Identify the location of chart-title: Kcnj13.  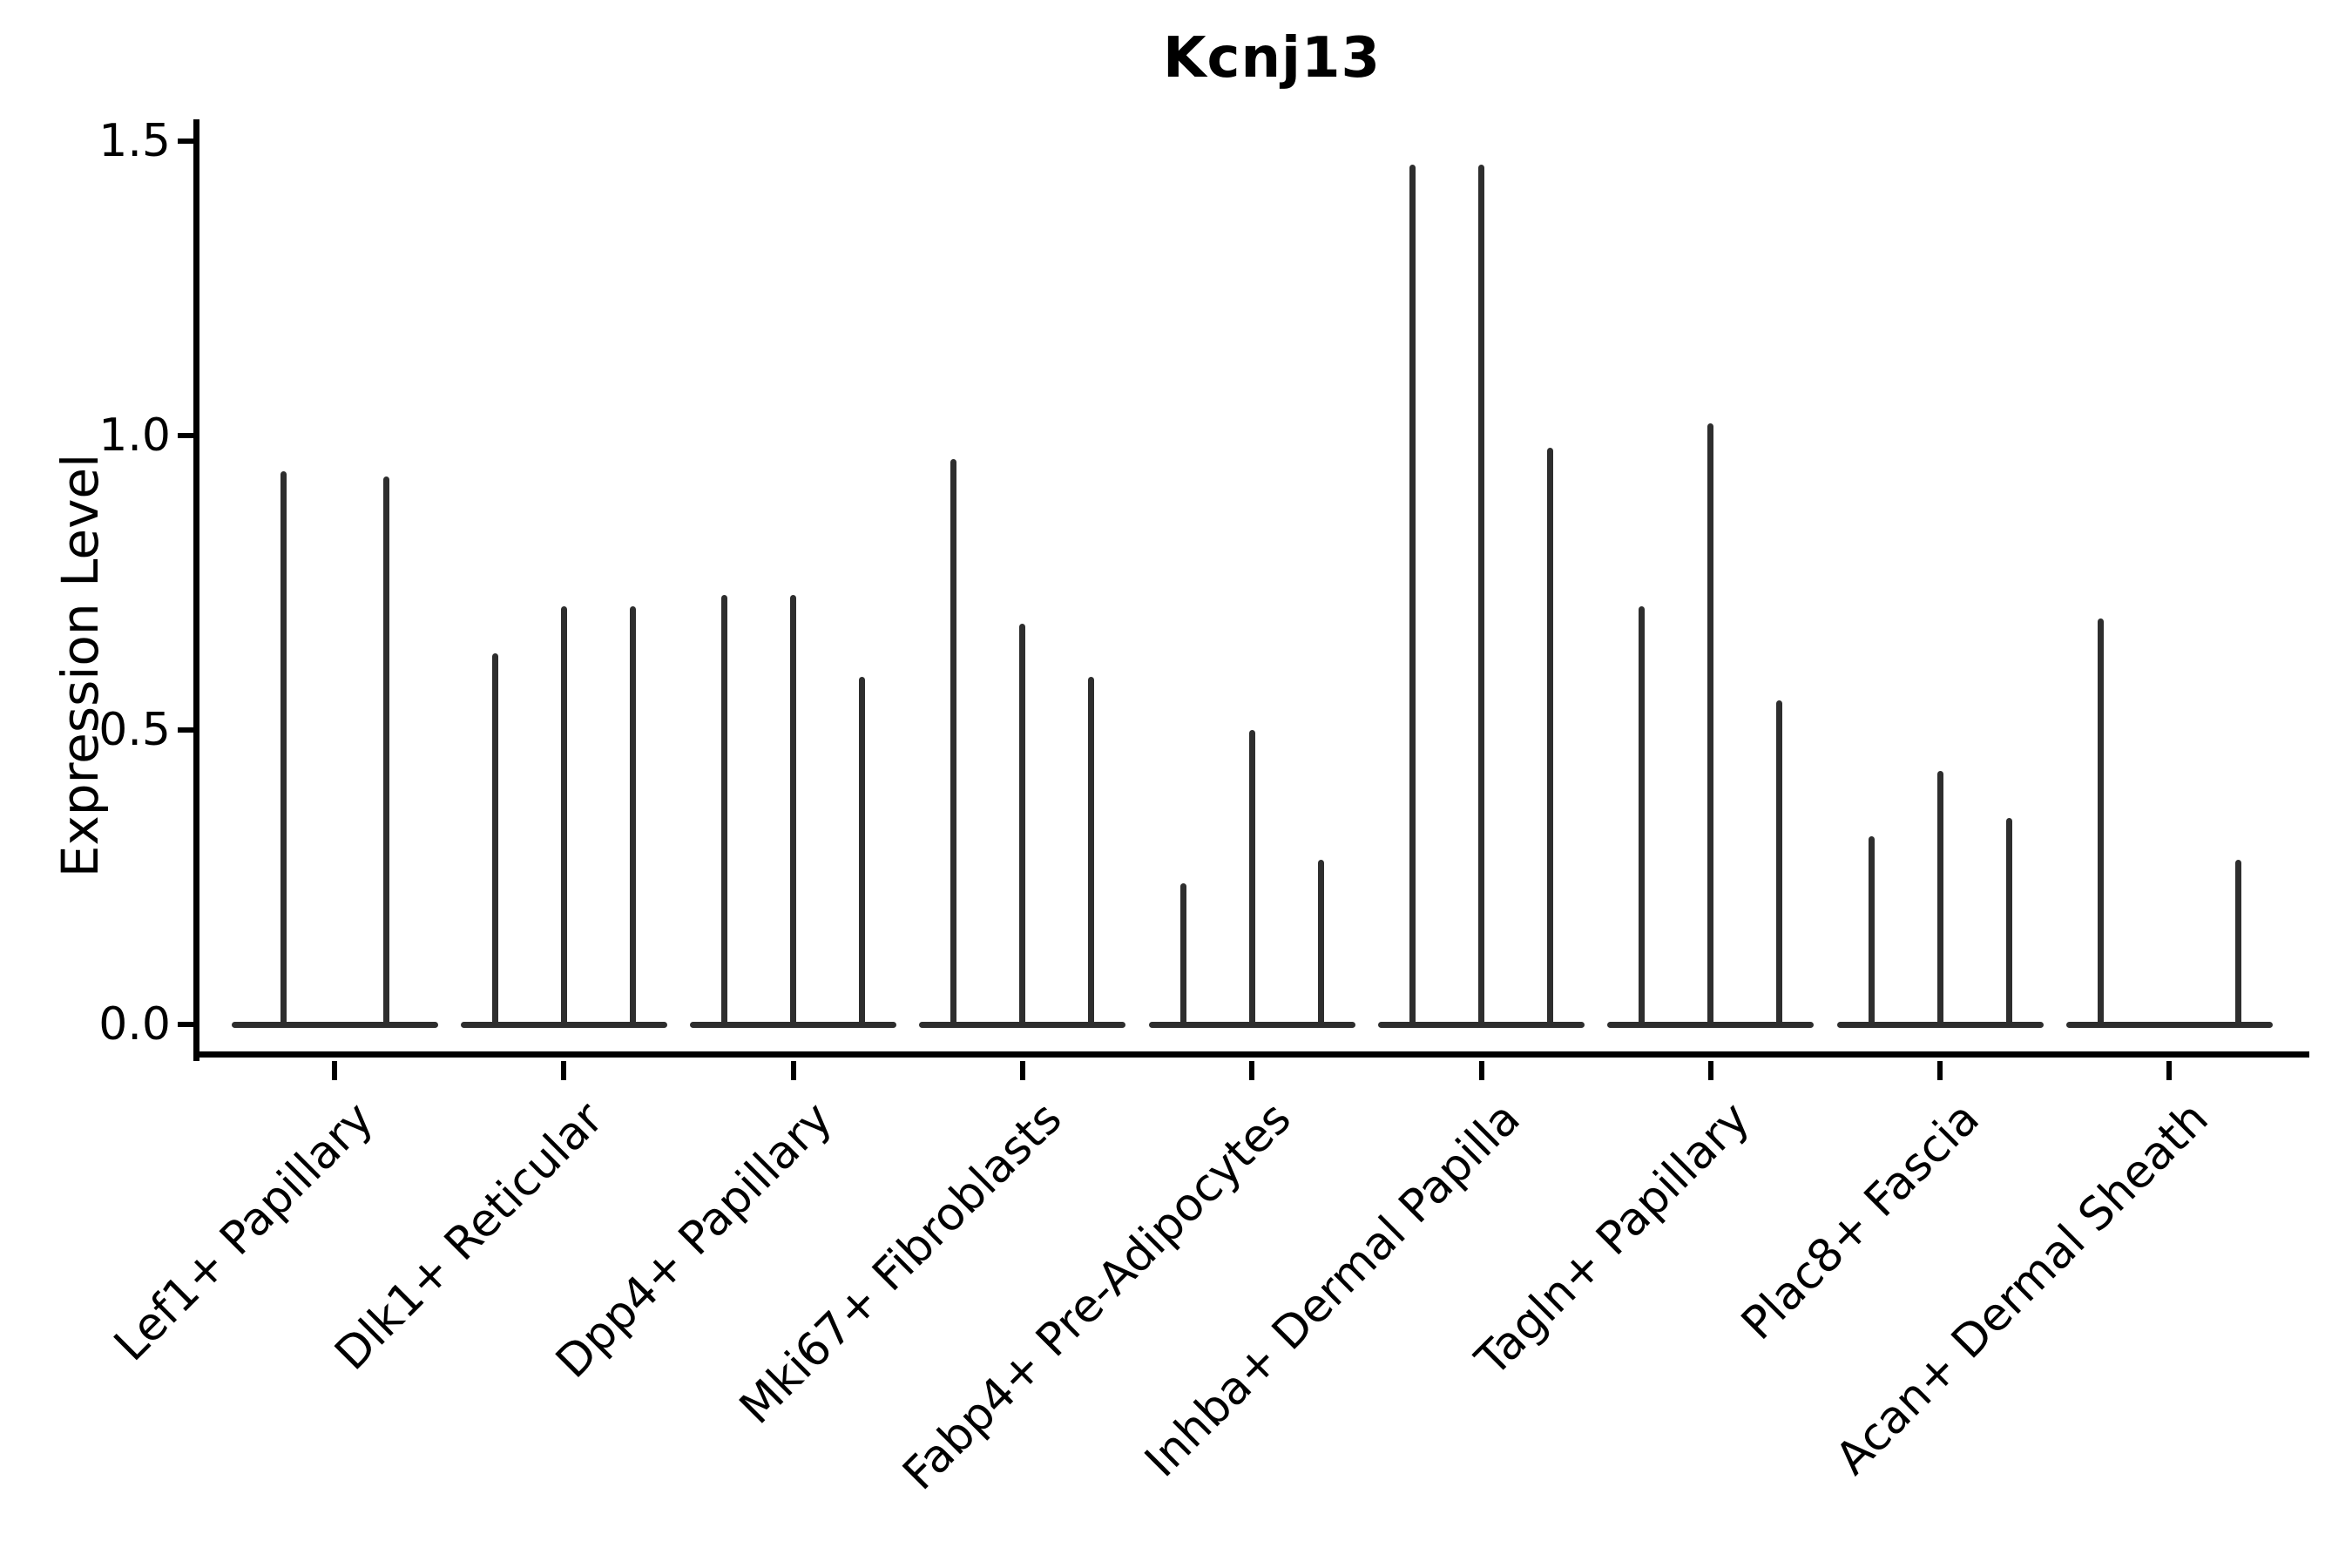
(1272, 58).